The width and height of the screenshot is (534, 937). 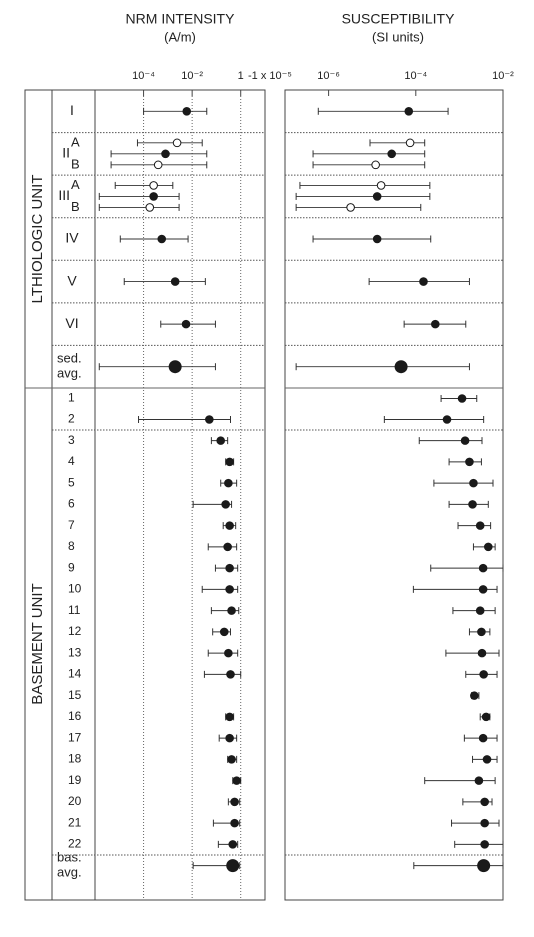 What do you see at coordinates (328, 76) in the screenshot?
I see `x-tick-label: 10⁻⁶` at bounding box center [328, 76].